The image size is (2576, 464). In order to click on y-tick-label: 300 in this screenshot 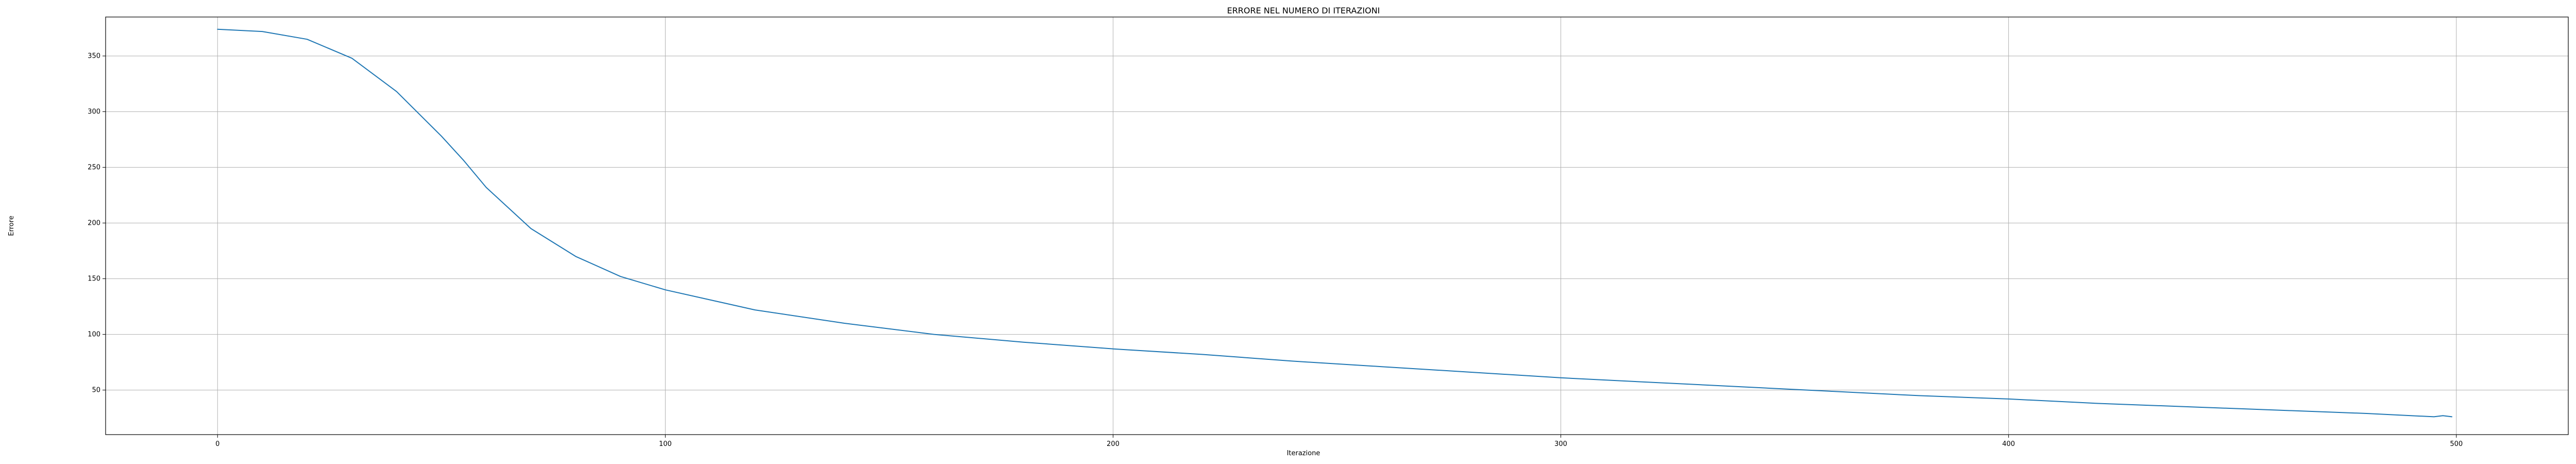, I will do `click(94, 112)`.